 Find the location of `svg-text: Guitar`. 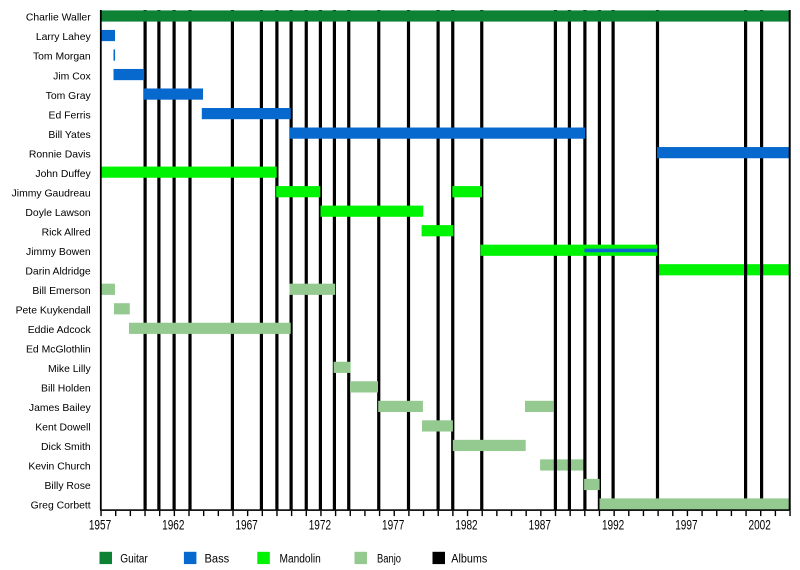

svg-text: Guitar is located at coordinates (134, 559).